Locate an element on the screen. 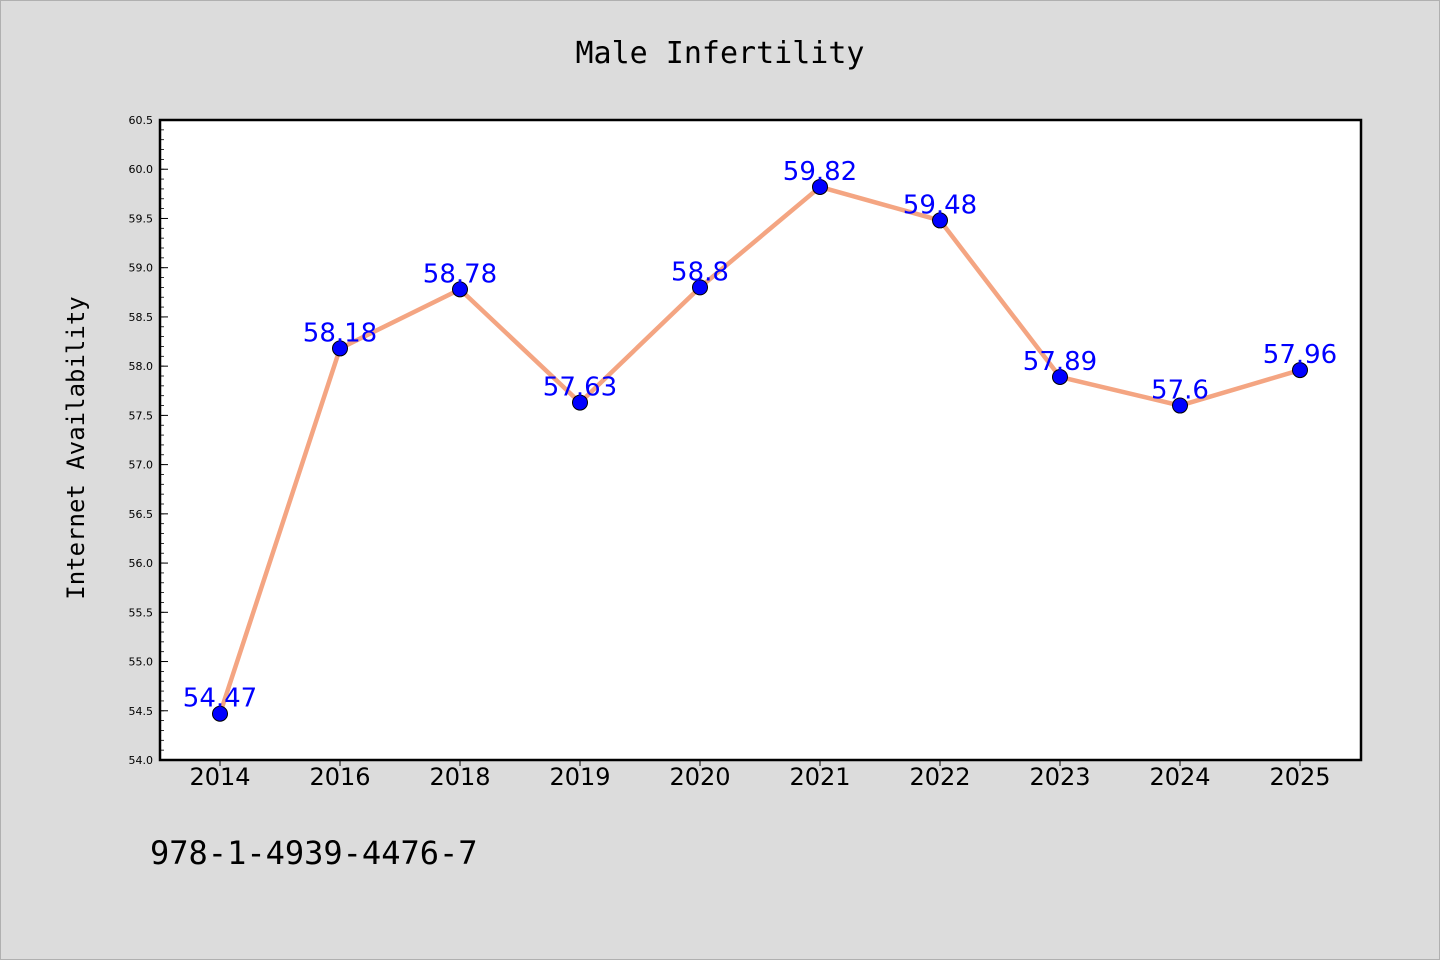 Image resolution: width=1440 pixels, height=960 pixels. y-tick-label: 57.5 is located at coordinates (141, 415).